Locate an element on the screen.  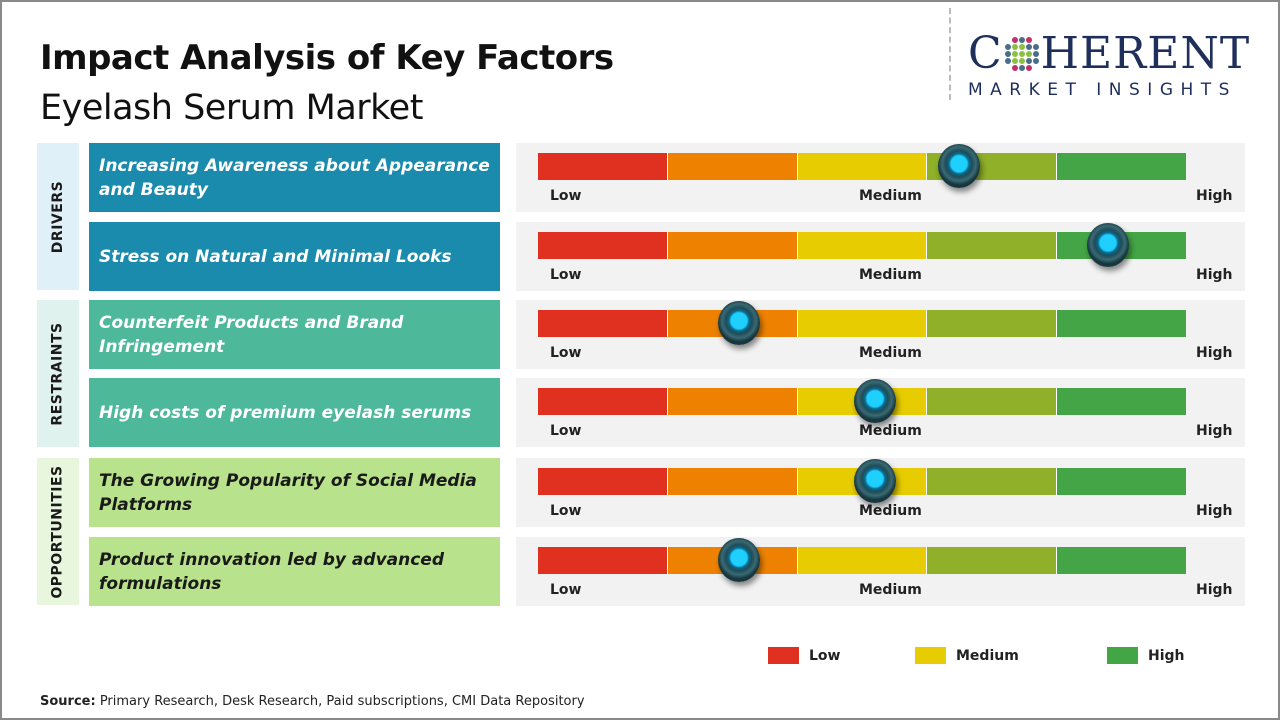
legend-label: Medium is located at coordinates (987, 655).